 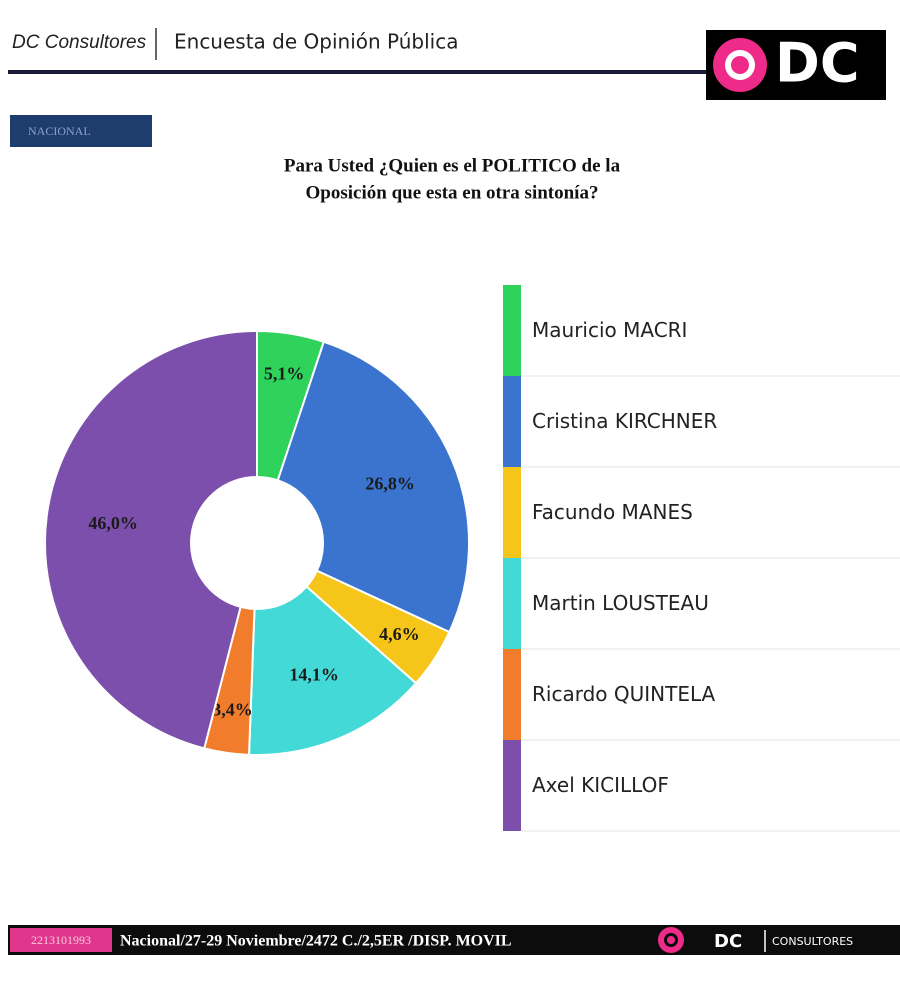 I want to click on phone-box, so click(x=61, y=940).